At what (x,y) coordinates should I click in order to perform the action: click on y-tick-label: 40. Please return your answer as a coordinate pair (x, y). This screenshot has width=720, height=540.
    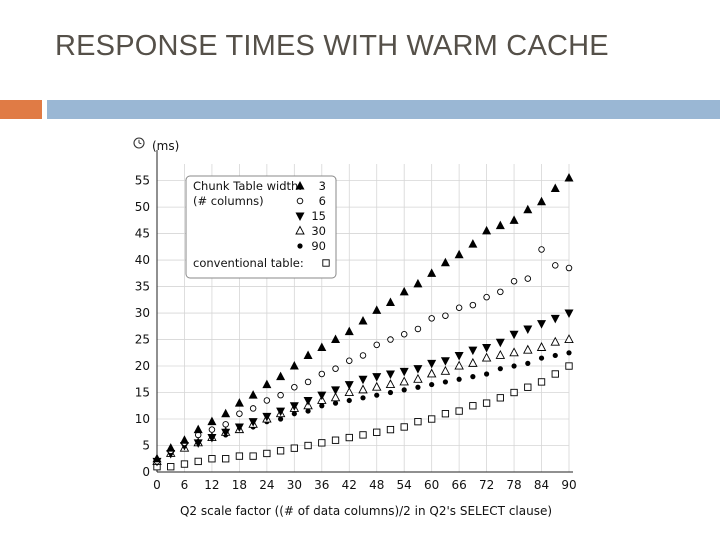
    Looking at the image, I should click on (142, 260).